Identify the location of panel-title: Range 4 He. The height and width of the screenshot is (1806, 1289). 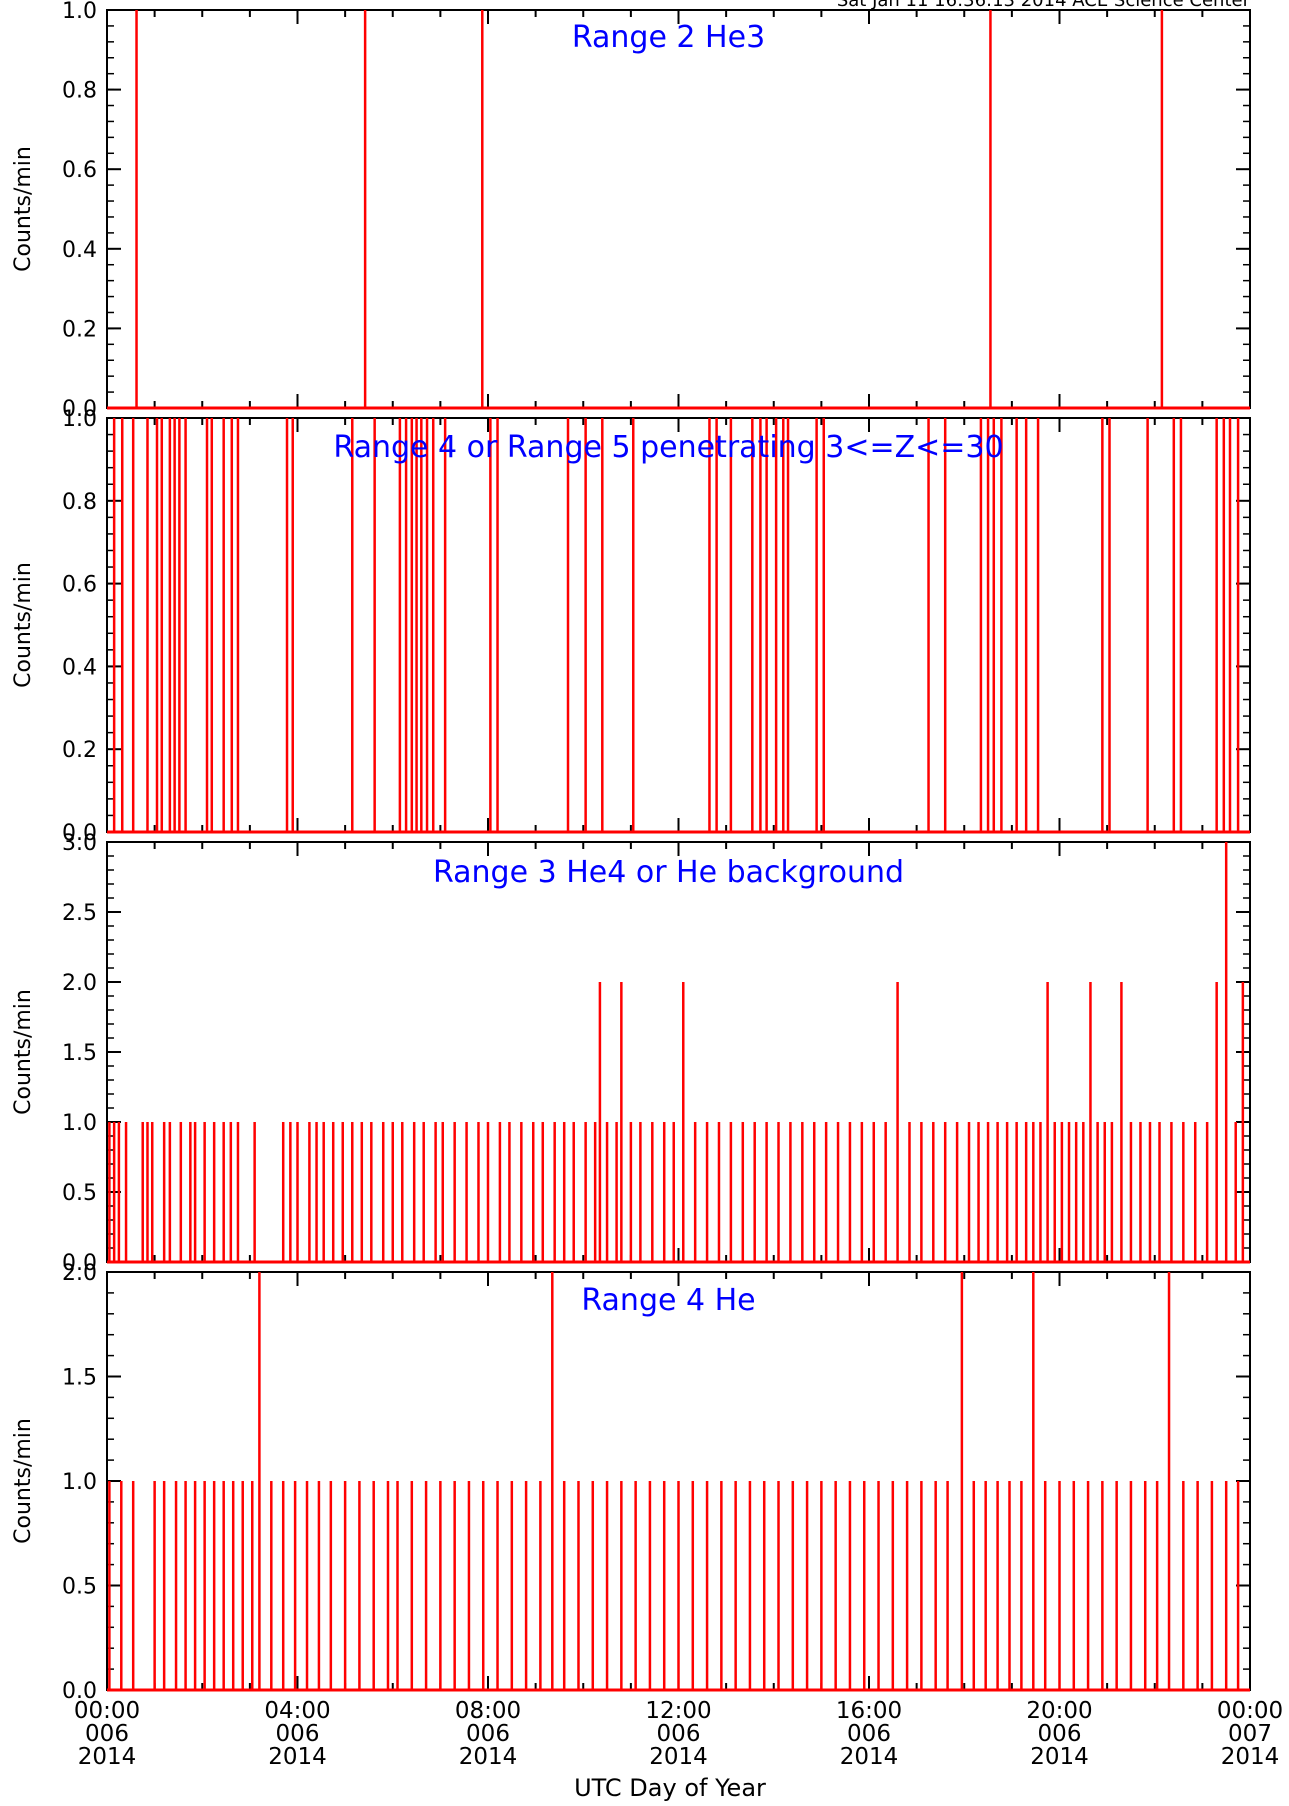
(668, 1300).